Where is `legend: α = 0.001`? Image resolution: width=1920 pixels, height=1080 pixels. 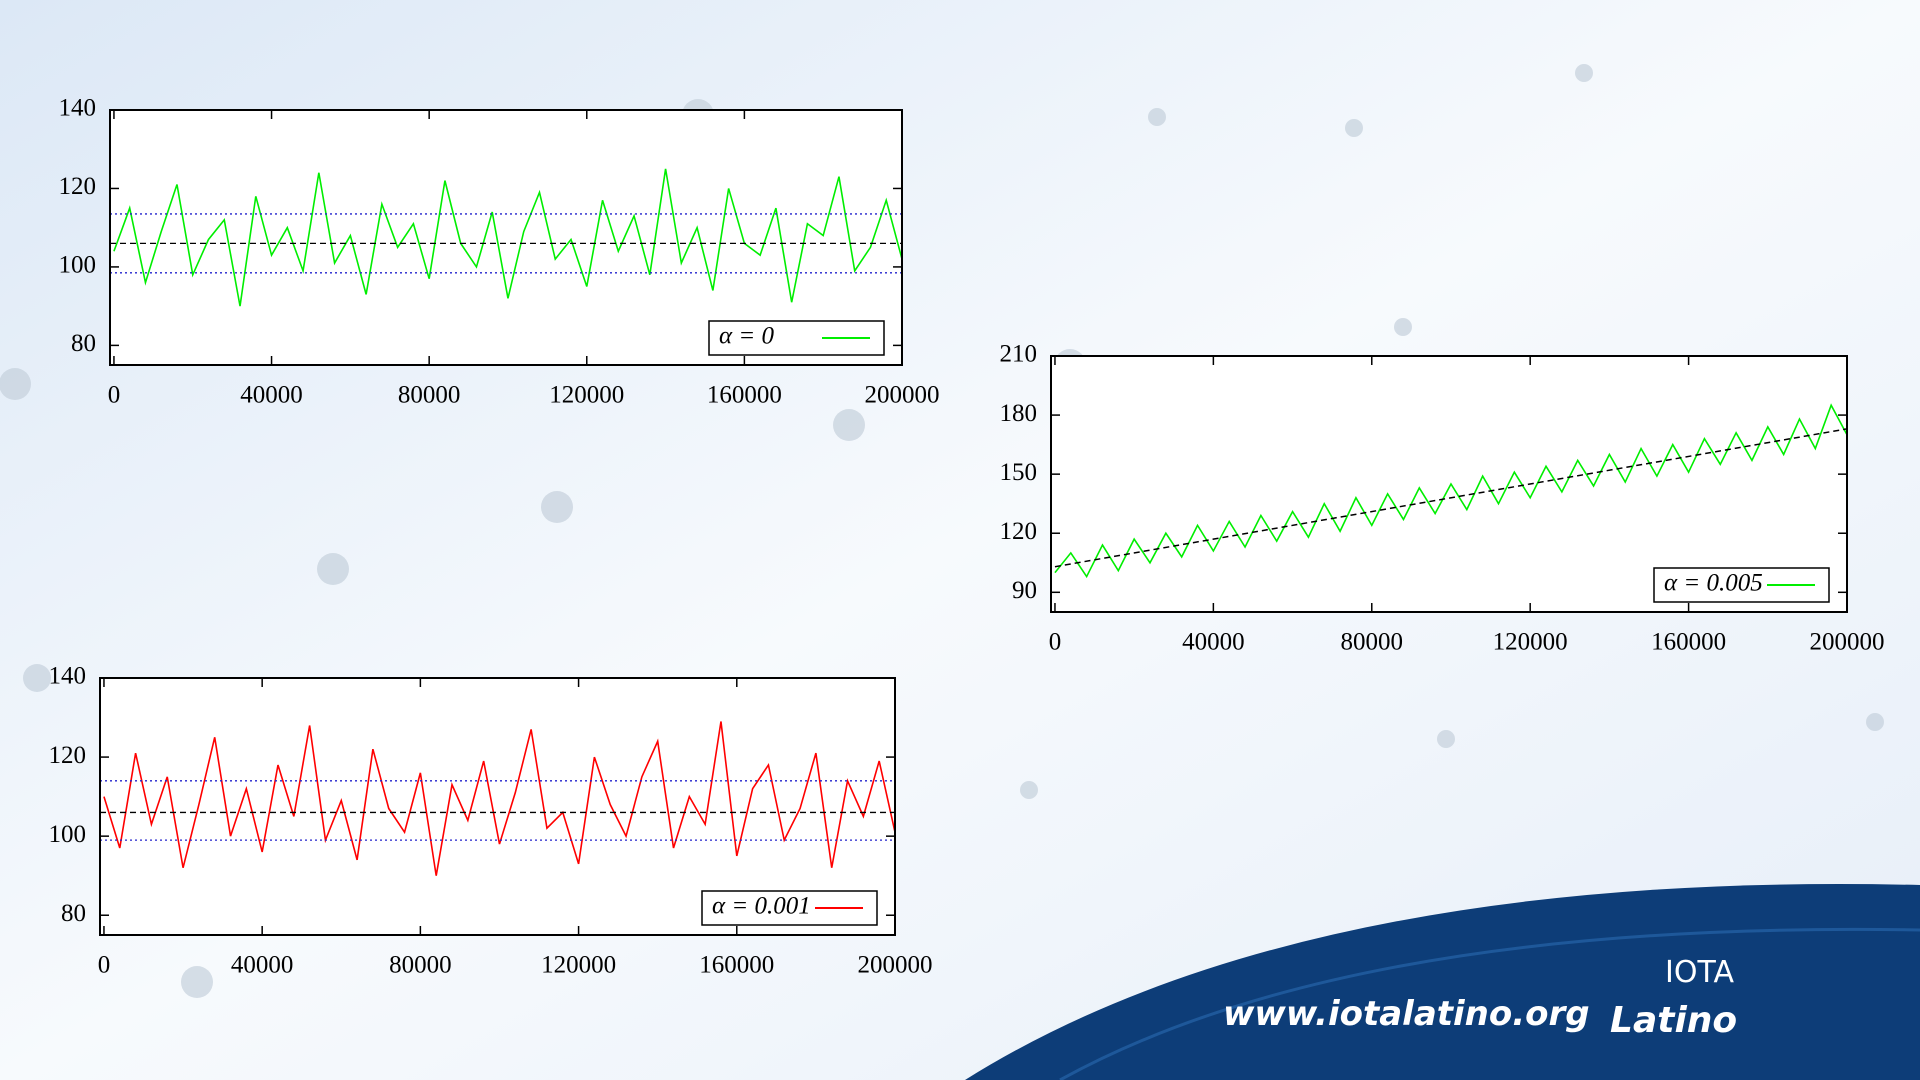 legend: α = 0.001 is located at coordinates (789, 908).